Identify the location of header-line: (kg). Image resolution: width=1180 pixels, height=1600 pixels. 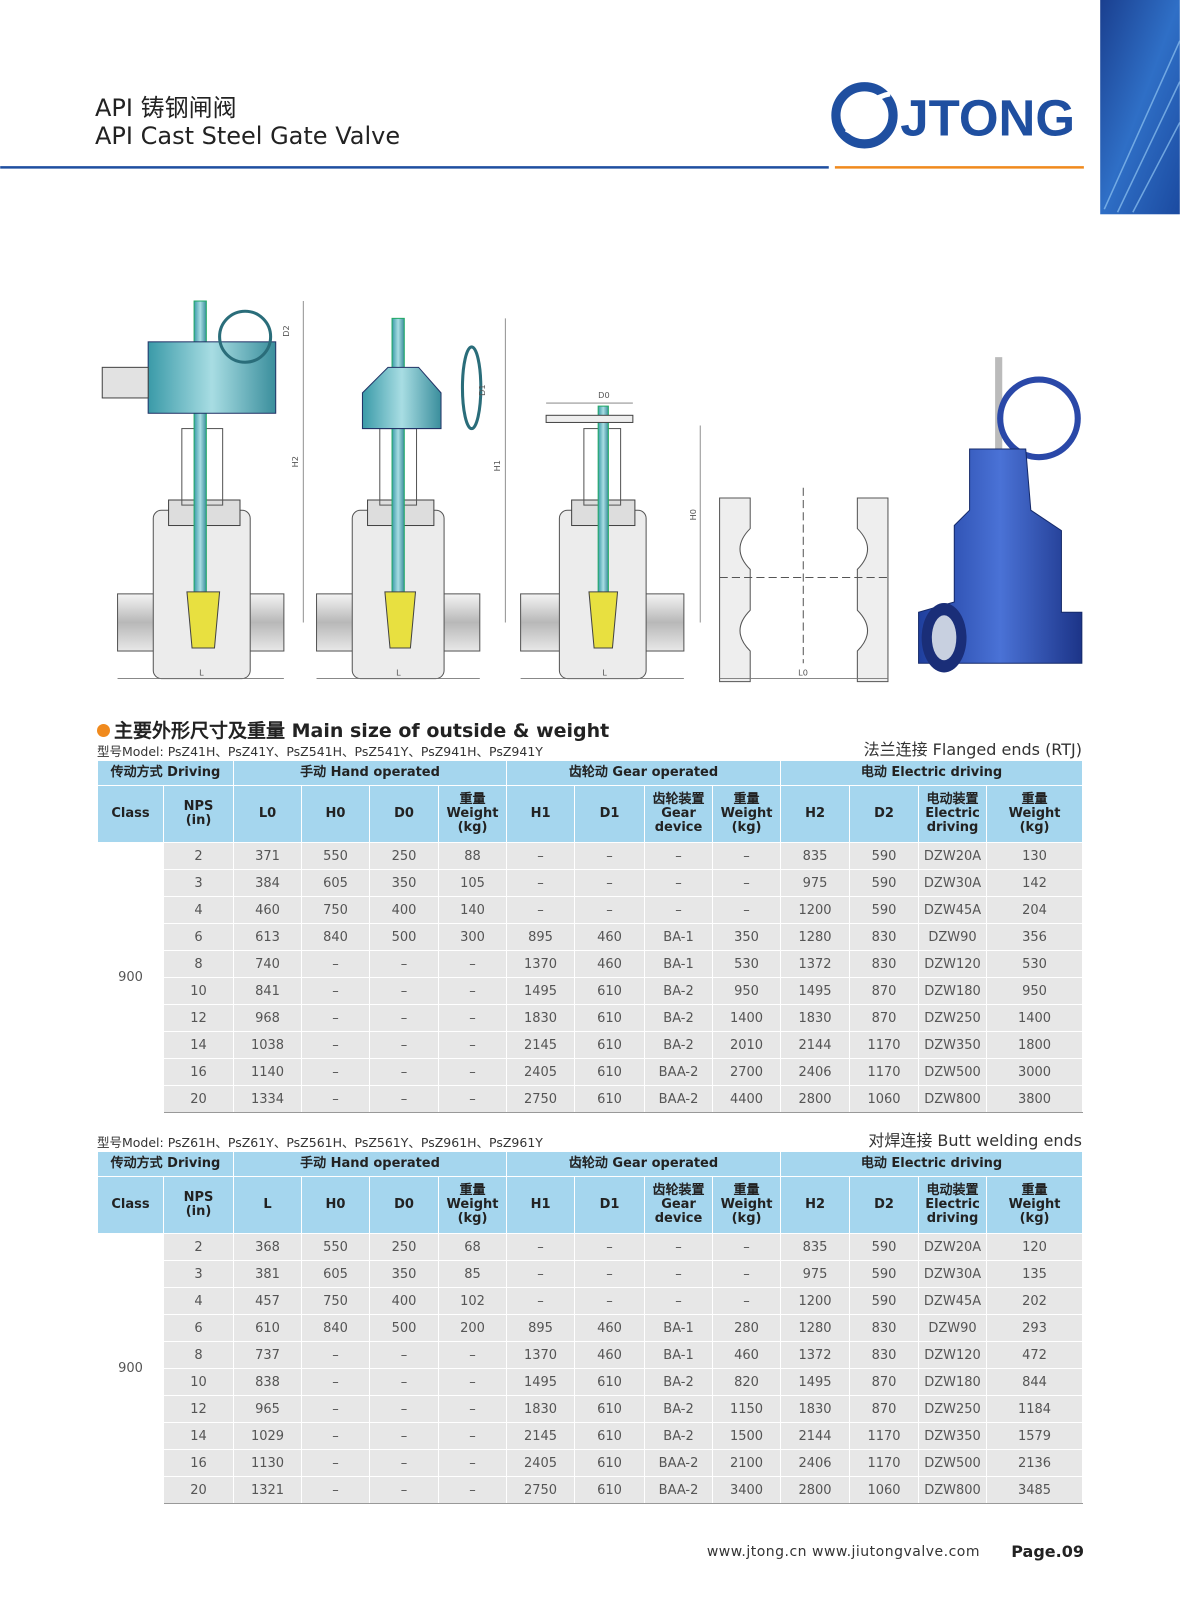
(472, 827).